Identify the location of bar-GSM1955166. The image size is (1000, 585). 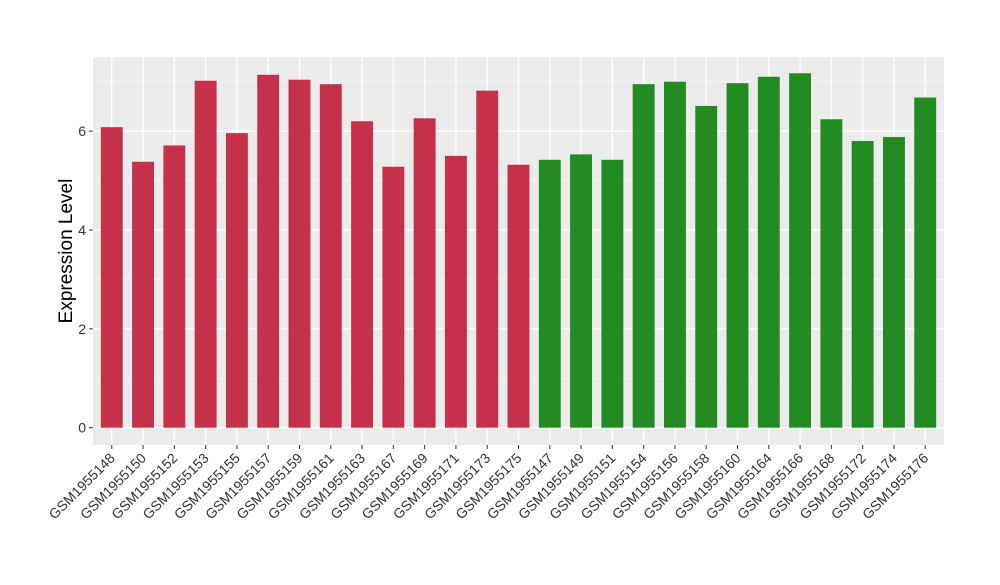
(800, 250).